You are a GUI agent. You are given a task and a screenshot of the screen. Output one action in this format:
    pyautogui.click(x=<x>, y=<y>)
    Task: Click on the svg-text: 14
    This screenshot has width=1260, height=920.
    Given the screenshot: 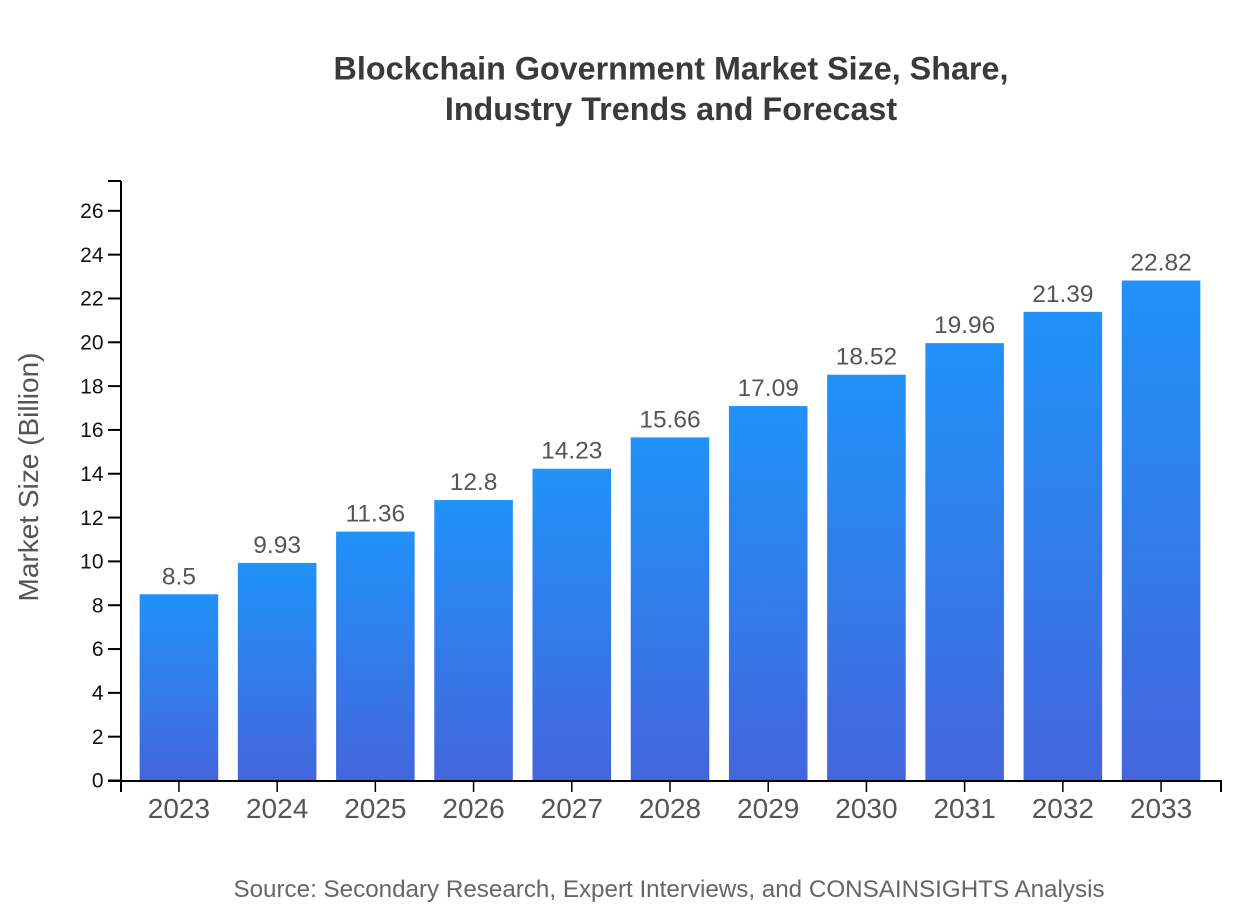 What is the action you would take?
    pyautogui.click(x=92, y=474)
    